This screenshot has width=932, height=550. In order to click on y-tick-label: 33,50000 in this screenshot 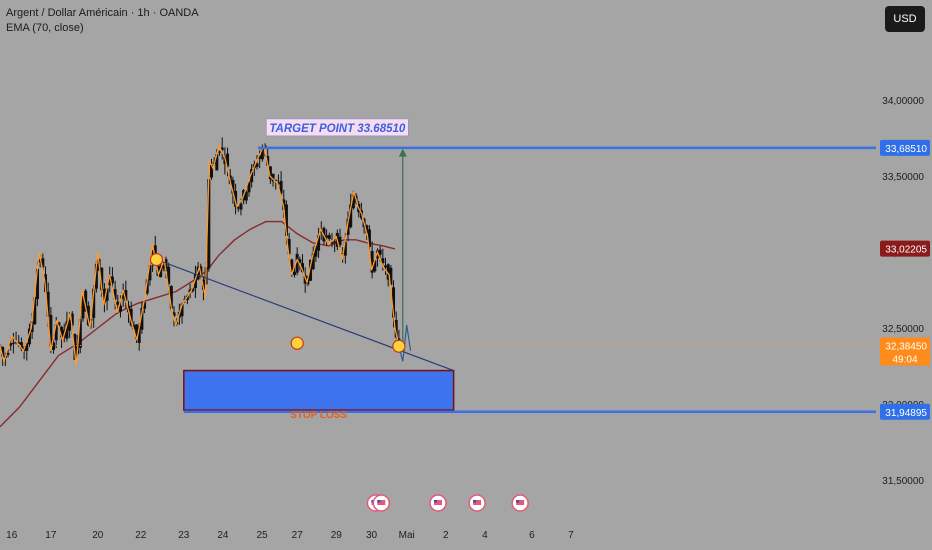, I will do `click(903, 177)`.